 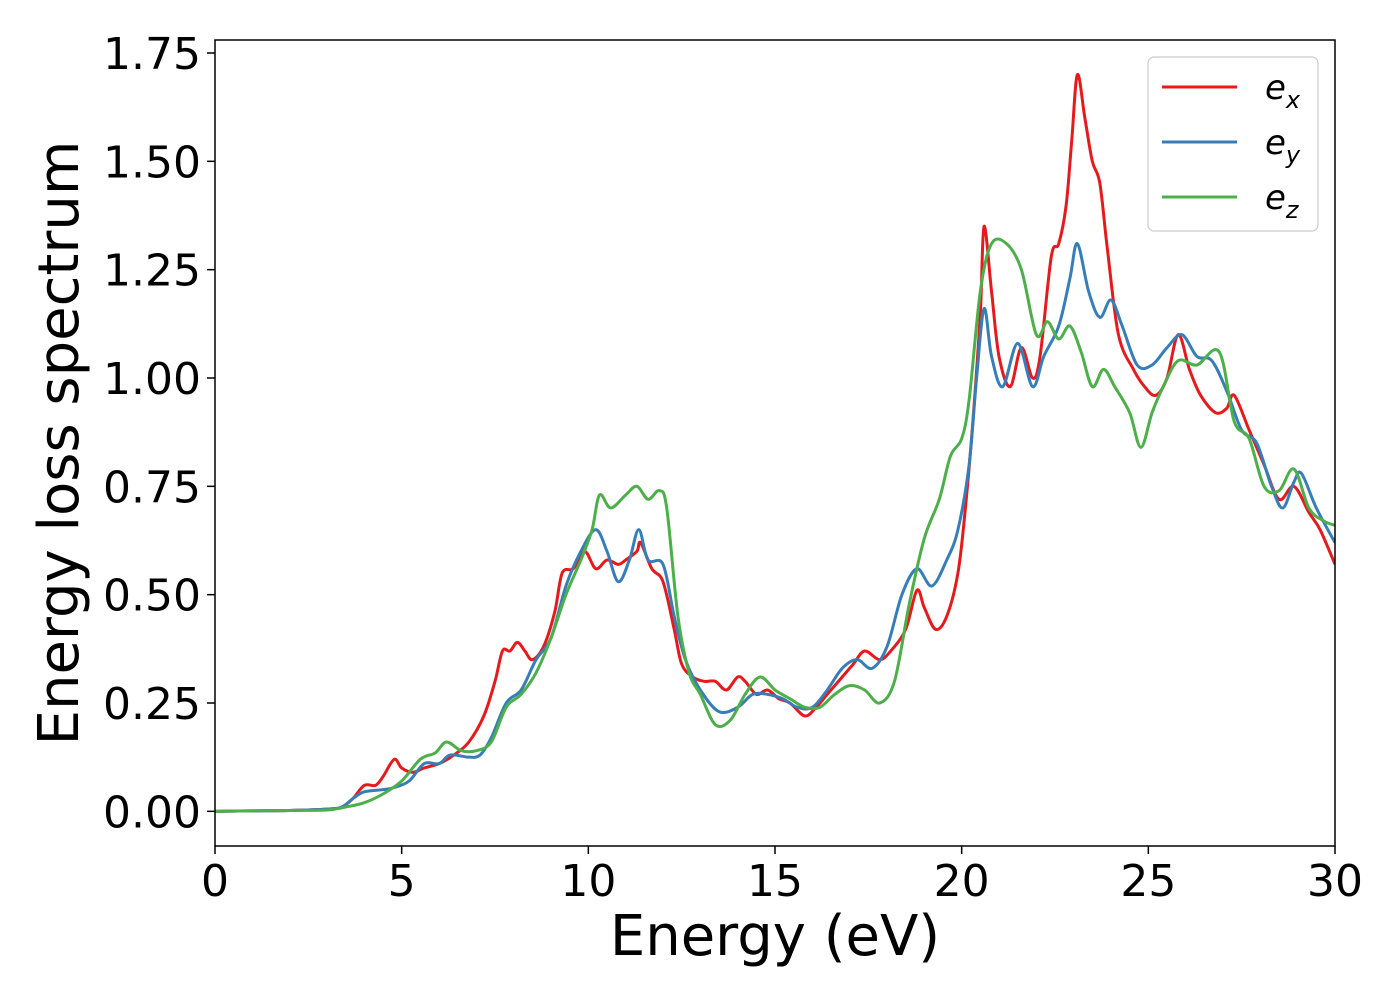 I want to click on x-tick-label: 10, so click(x=588, y=881).